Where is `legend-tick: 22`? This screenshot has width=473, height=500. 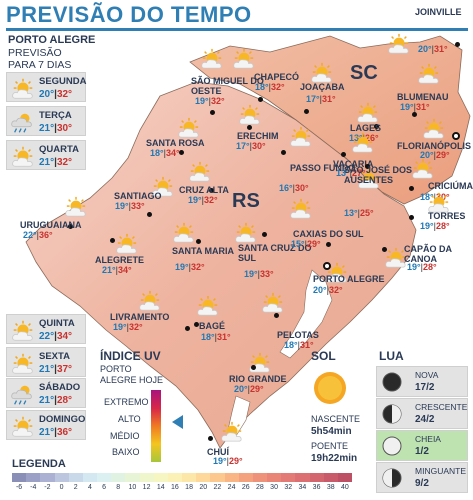
legend-tick: 22 is located at coordinates (217, 487).